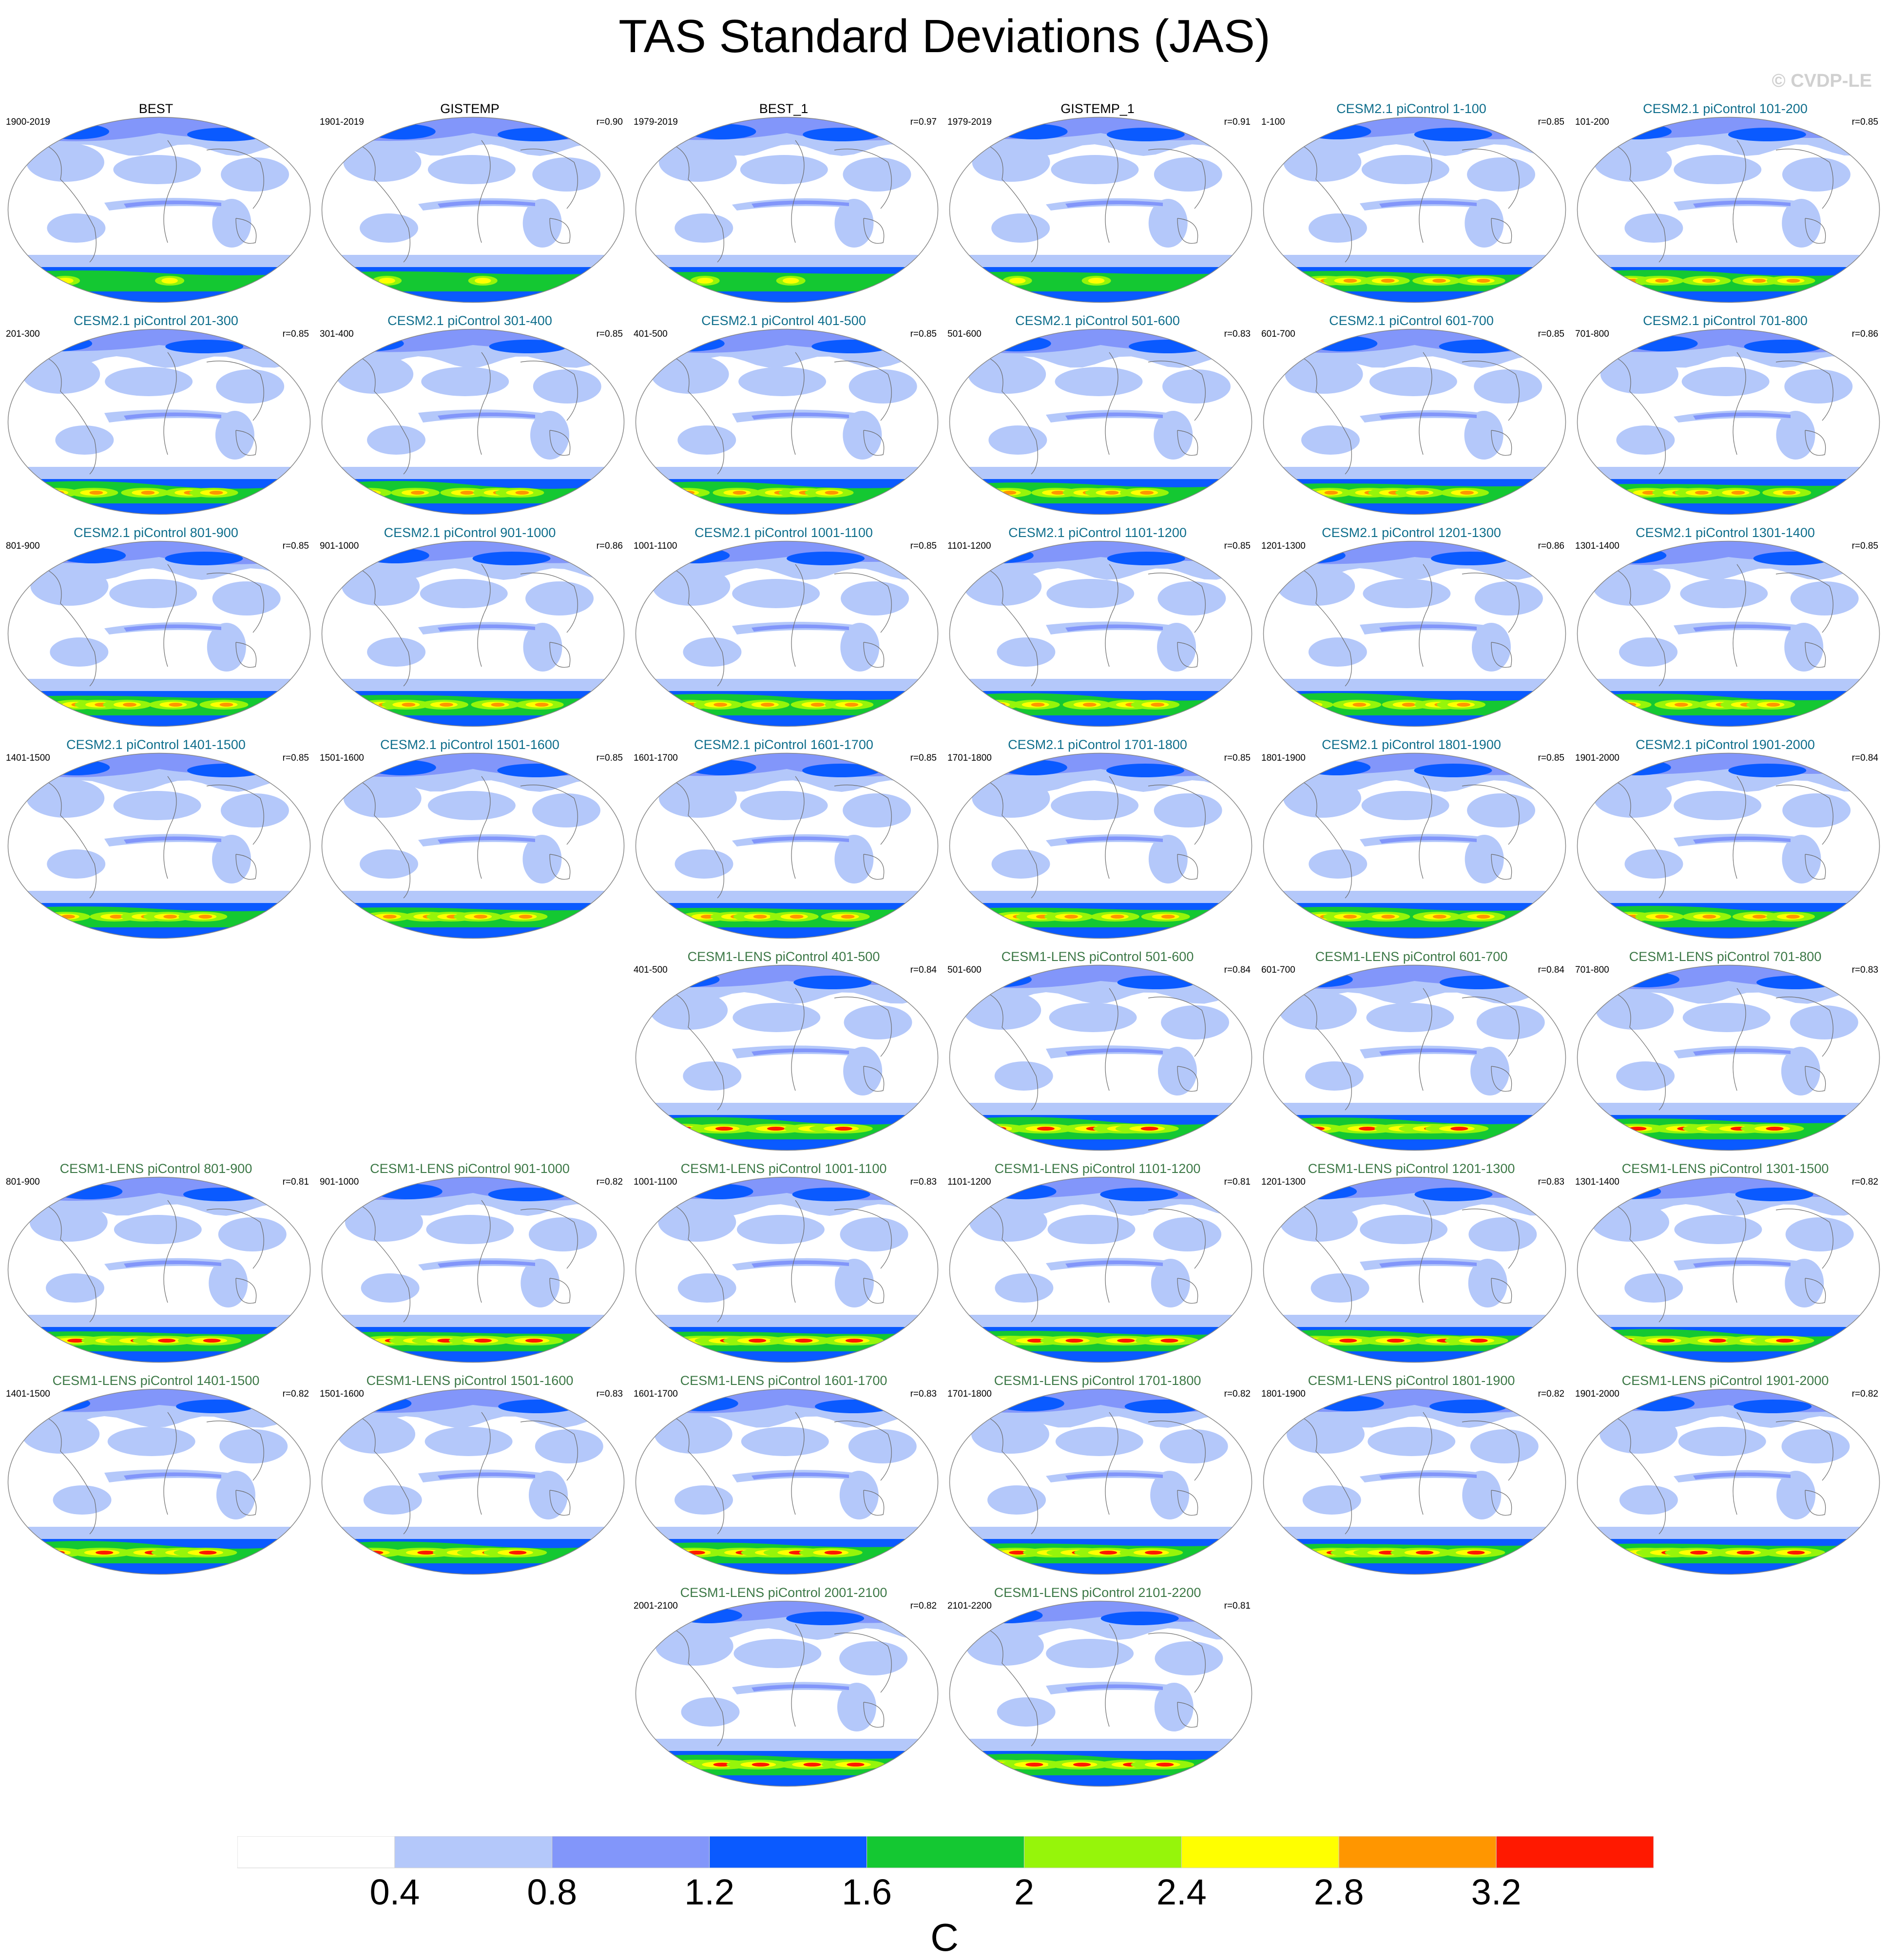 This screenshot has width=1889, height=1960. Describe the element at coordinates (342, 122) in the screenshot. I see `panel-period: 1901-2019` at that location.